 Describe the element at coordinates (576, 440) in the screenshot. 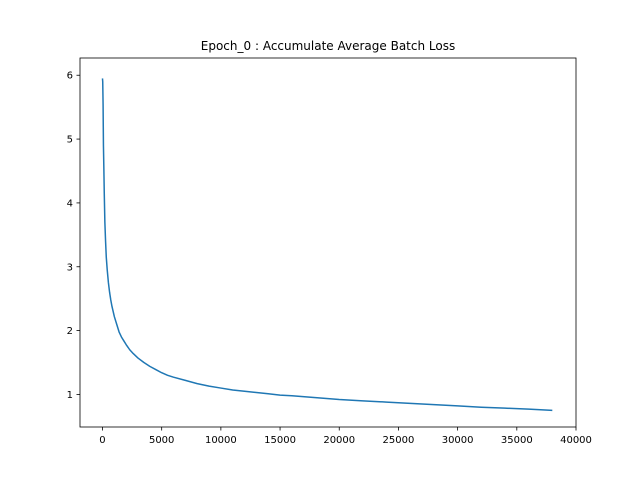

I see `x-tick-label: 40000` at that location.